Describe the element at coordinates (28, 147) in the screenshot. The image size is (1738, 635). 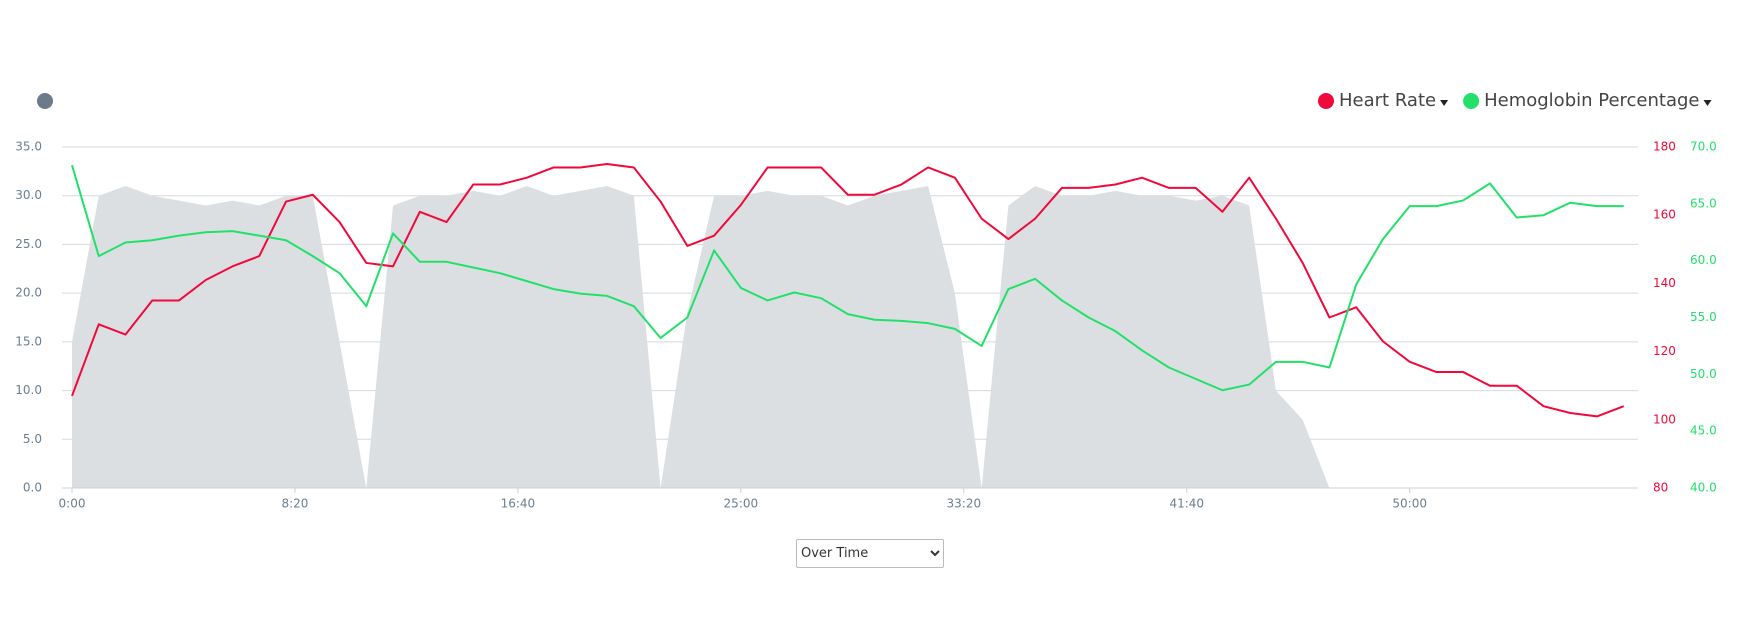
I see `y-tick-label: 35.0` at that location.